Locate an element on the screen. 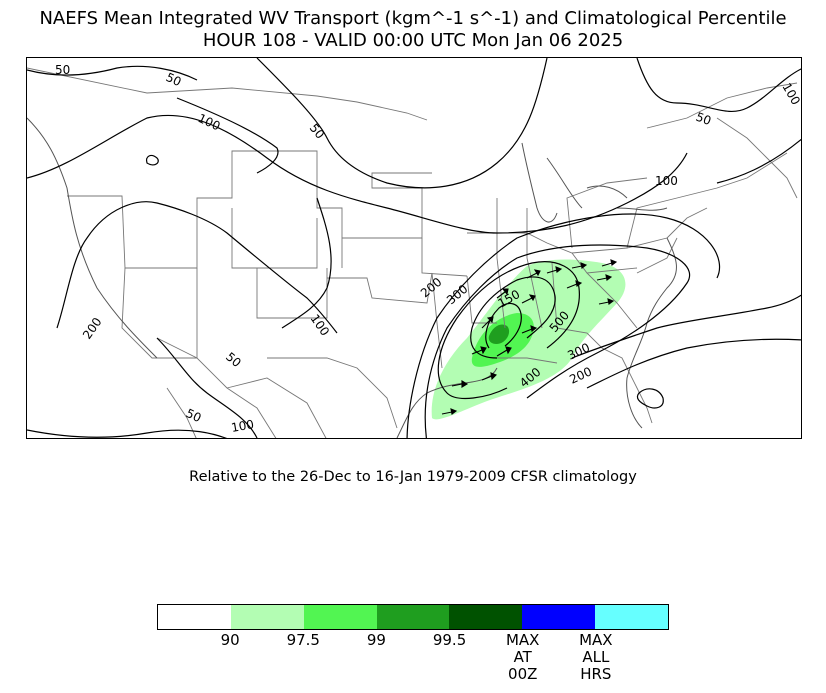  contour-300-gulf is located at coordinates (557, 341).